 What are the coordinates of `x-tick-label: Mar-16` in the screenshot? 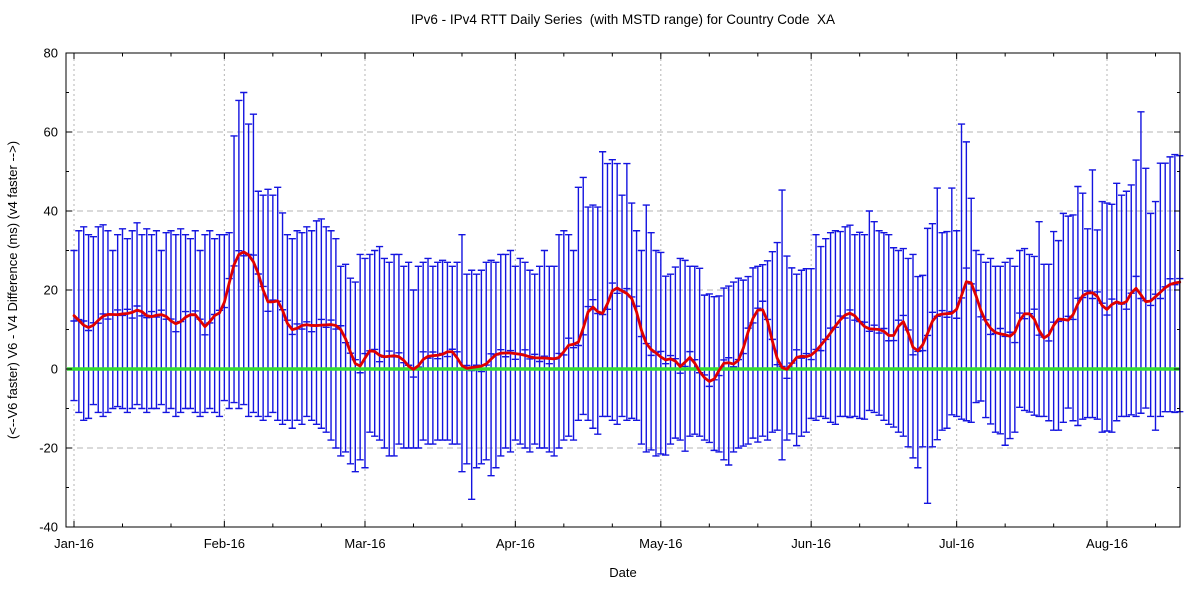 It's located at (364, 543).